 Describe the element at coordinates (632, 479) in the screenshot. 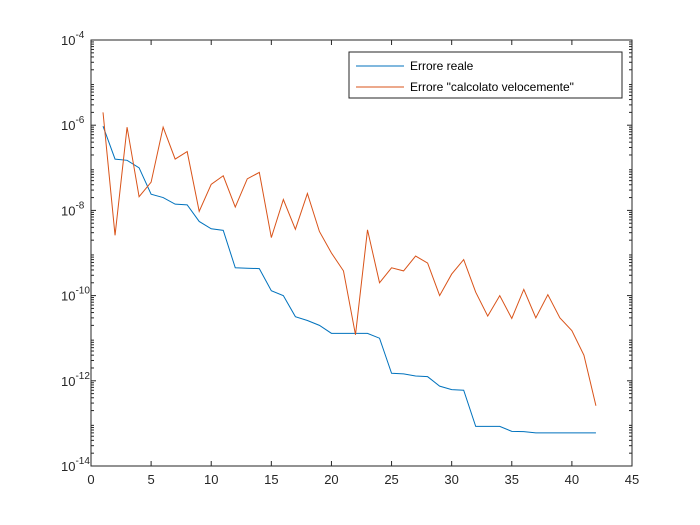

I see `x-tick-label: 45` at that location.